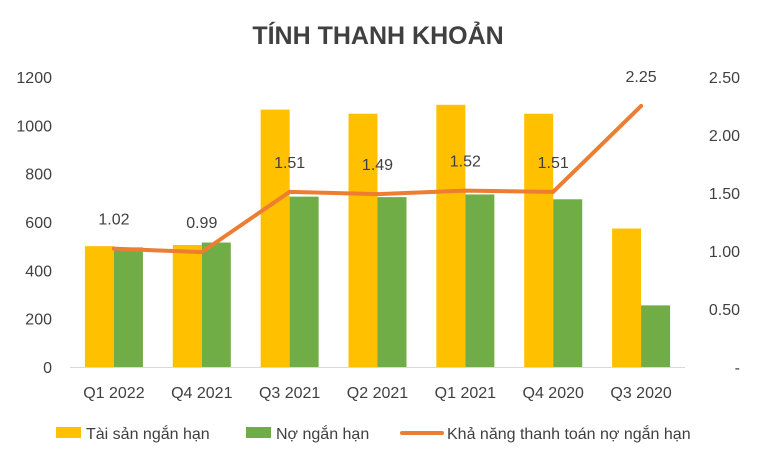 The image size is (757, 470). What do you see at coordinates (34, 126) in the screenshot?
I see `y-left-tick-label: 1000` at bounding box center [34, 126].